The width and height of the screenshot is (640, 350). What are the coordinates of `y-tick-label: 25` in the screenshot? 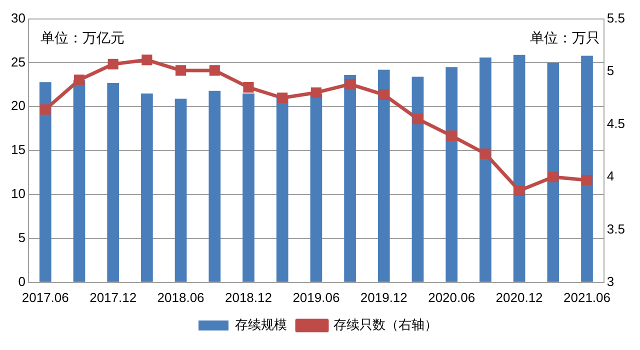 It's located at (18, 62).